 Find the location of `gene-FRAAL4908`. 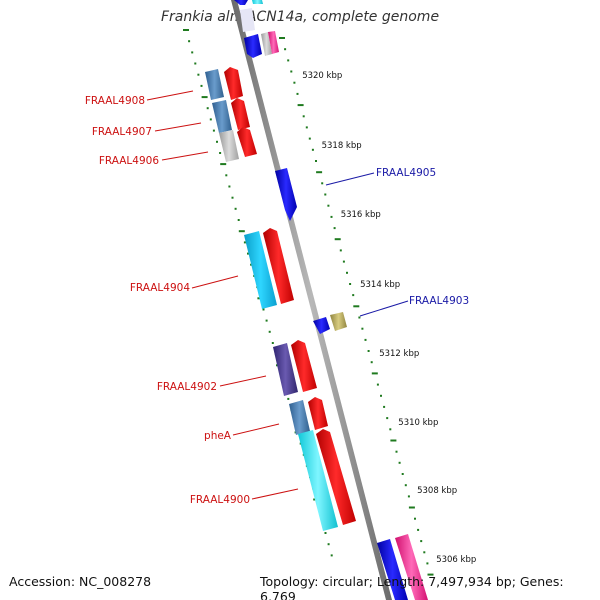

gene-FRAAL4908 is located at coordinates (233, 83).